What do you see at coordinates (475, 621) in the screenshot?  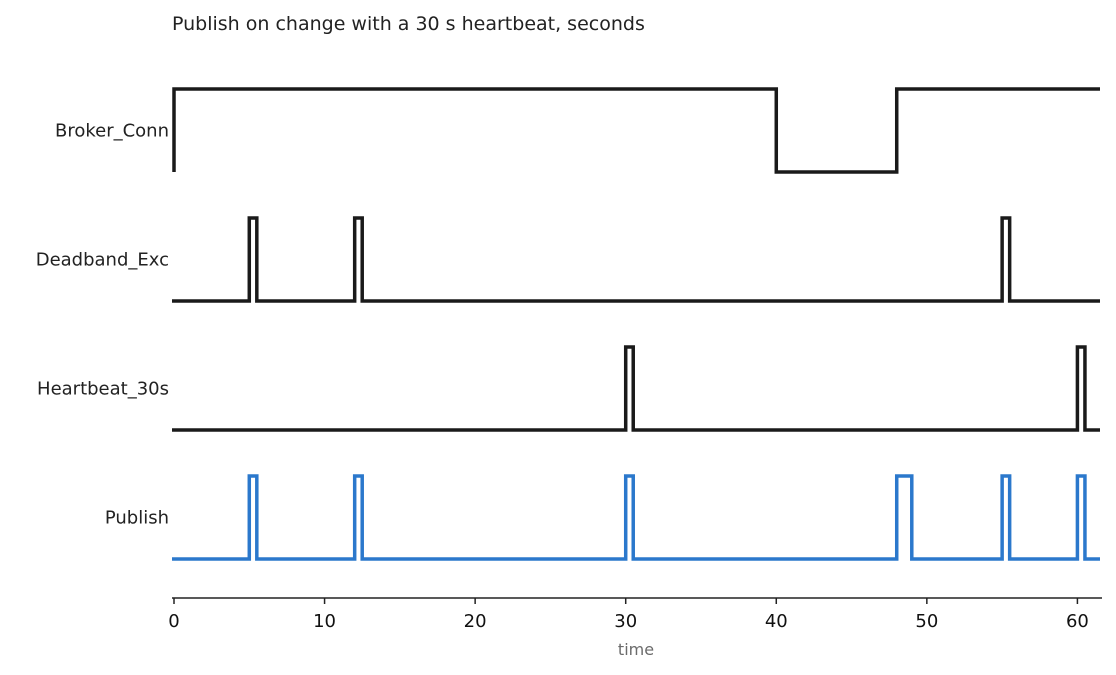 I see `x-tick-label: 20` at bounding box center [475, 621].